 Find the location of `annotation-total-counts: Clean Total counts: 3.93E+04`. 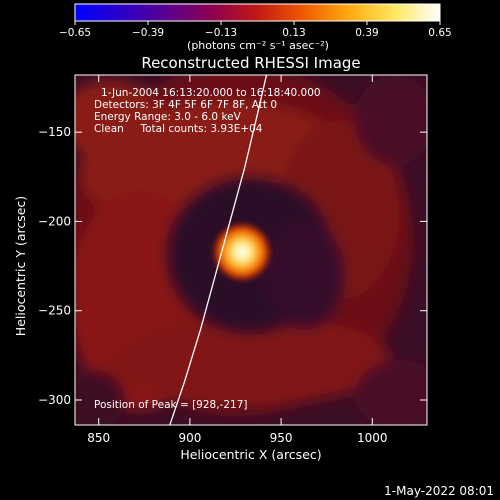

annotation-total-counts: Clean Total counts: 3.93E+04 is located at coordinates (178, 129).